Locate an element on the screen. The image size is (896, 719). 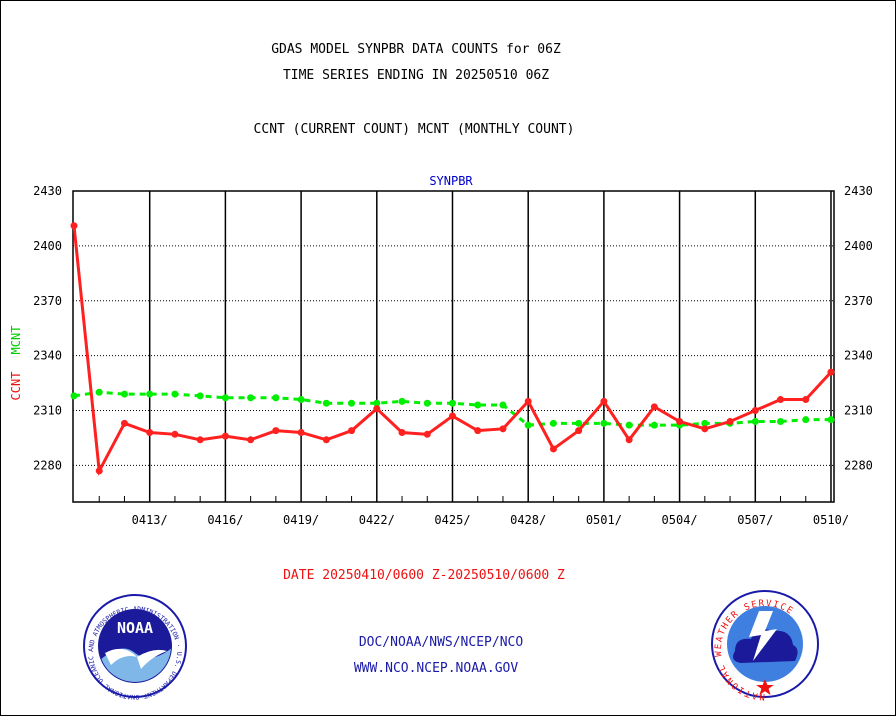
x-tick-label: 0419/ is located at coordinates (301, 520).